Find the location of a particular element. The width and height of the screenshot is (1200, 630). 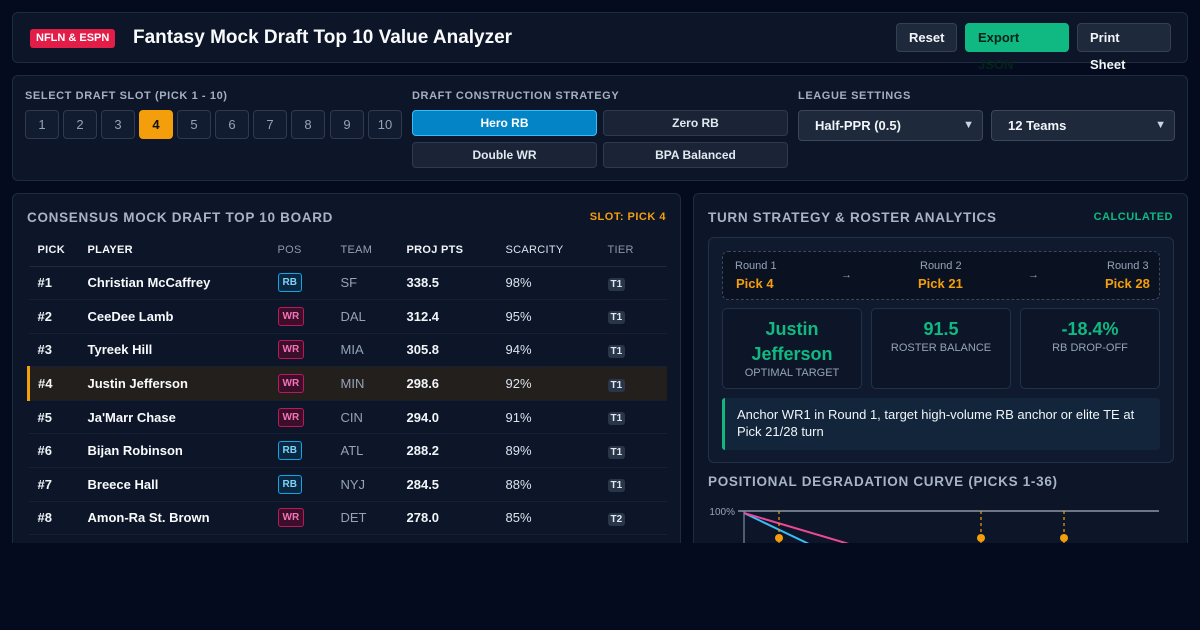

position-badge: RB is located at coordinates (289, 451).